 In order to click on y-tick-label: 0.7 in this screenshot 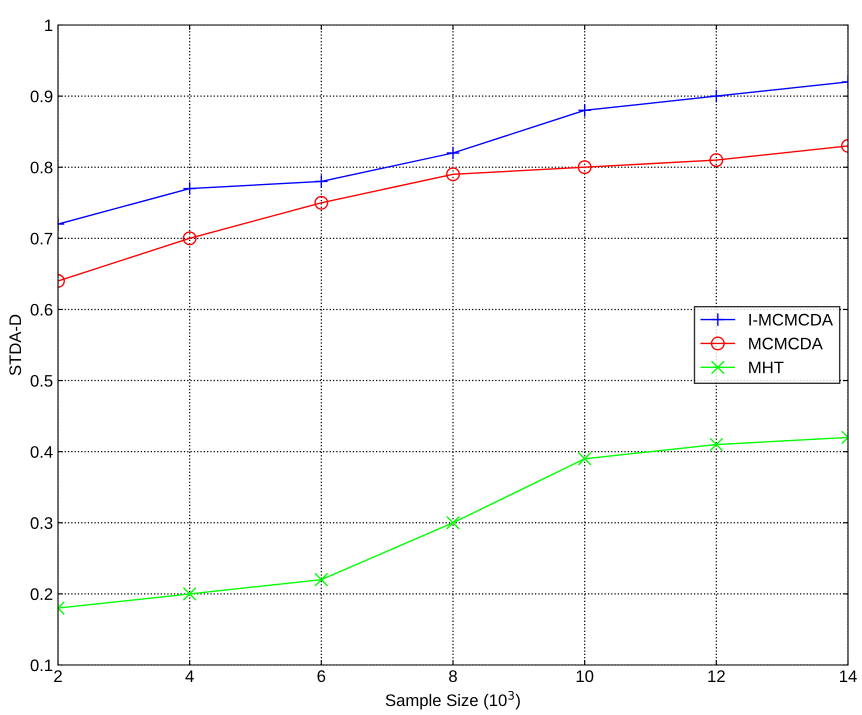, I will do `click(41, 238)`.